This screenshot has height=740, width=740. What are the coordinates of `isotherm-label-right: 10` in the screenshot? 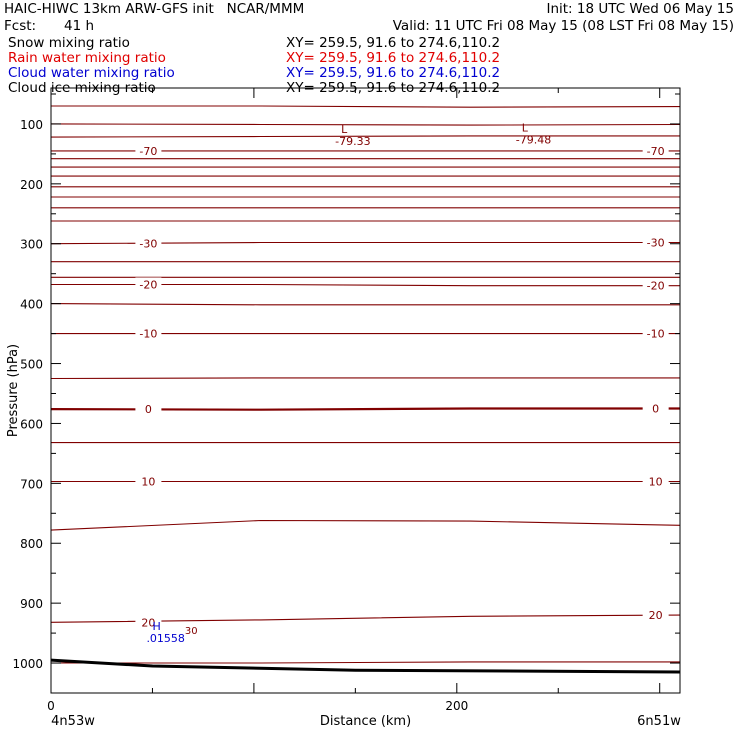 It's located at (656, 482).